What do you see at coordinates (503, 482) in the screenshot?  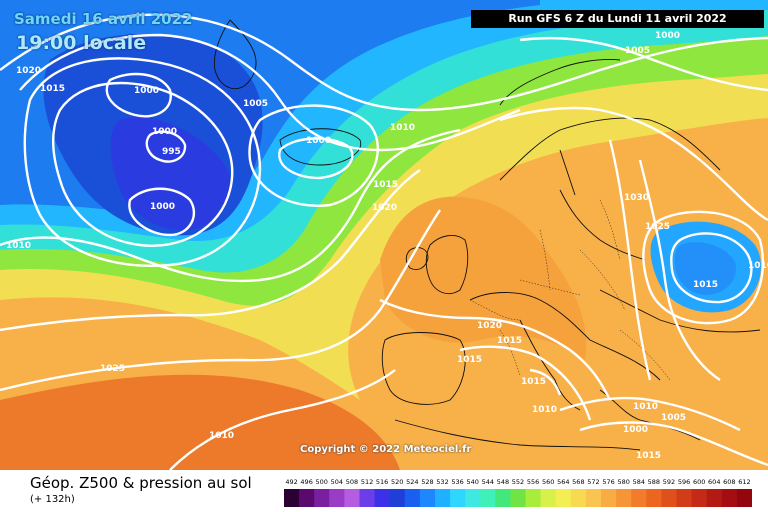 I see `legend-value: 548` at bounding box center [503, 482].